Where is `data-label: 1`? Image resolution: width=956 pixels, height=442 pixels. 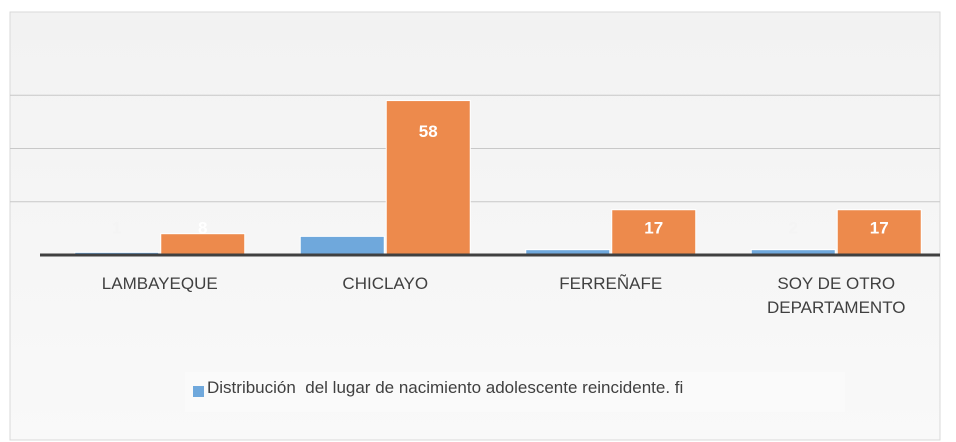
data-label: 1 is located at coordinates (116, 227).